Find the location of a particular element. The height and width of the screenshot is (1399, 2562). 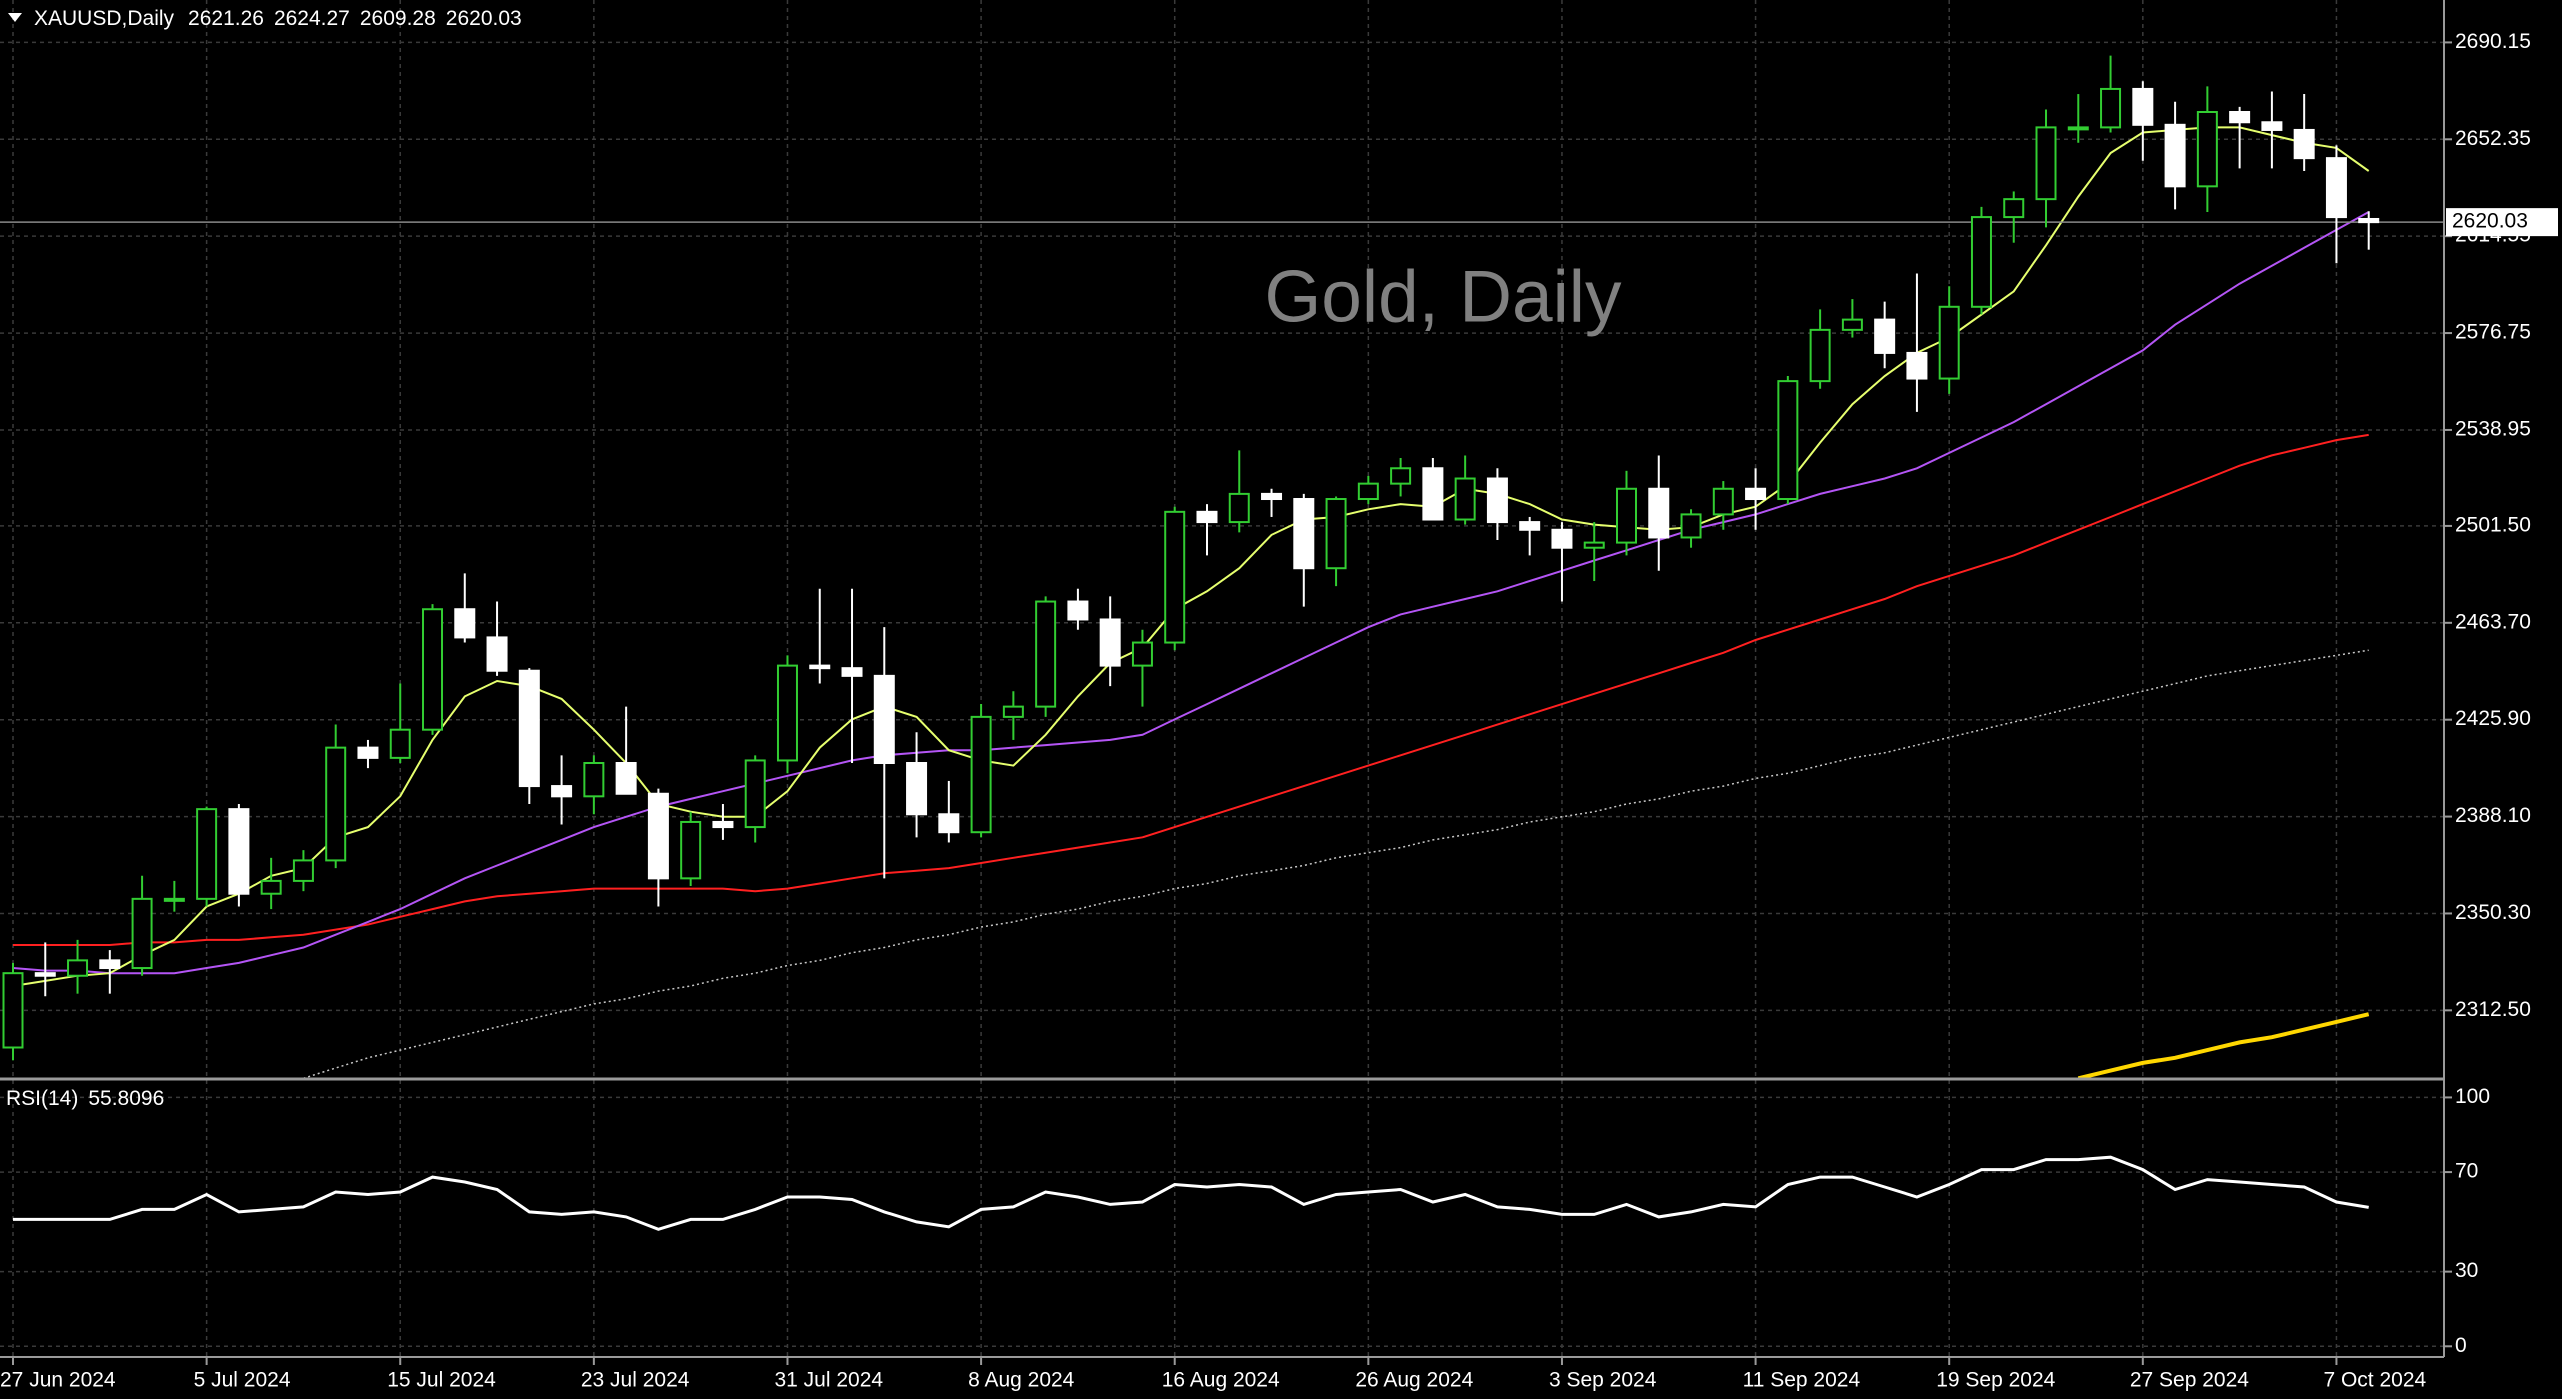

y-tick-label: 2652.35 is located at coordinates (2493, 138).